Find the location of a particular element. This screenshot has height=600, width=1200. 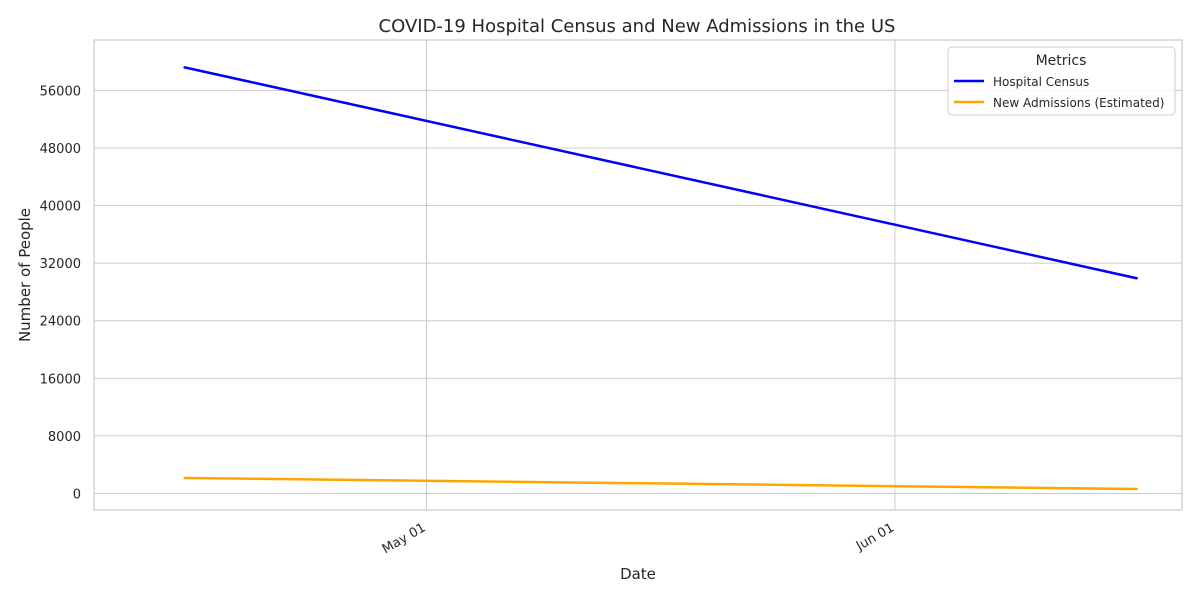

y-axis-label: Number of People is located at coordinates (25, 275).